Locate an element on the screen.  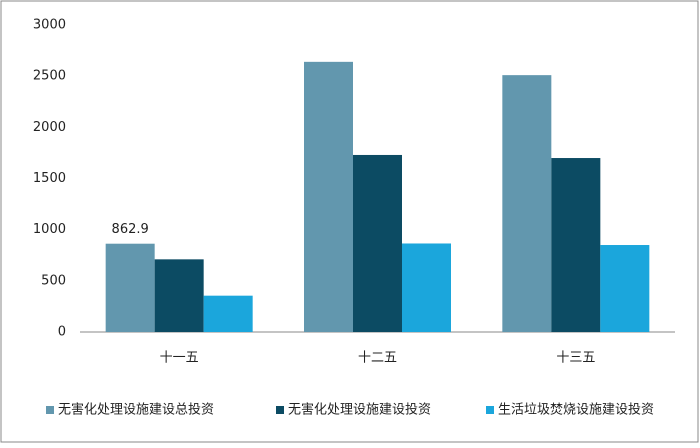
data-label: 862.9 is located at coordinates (130, 229).